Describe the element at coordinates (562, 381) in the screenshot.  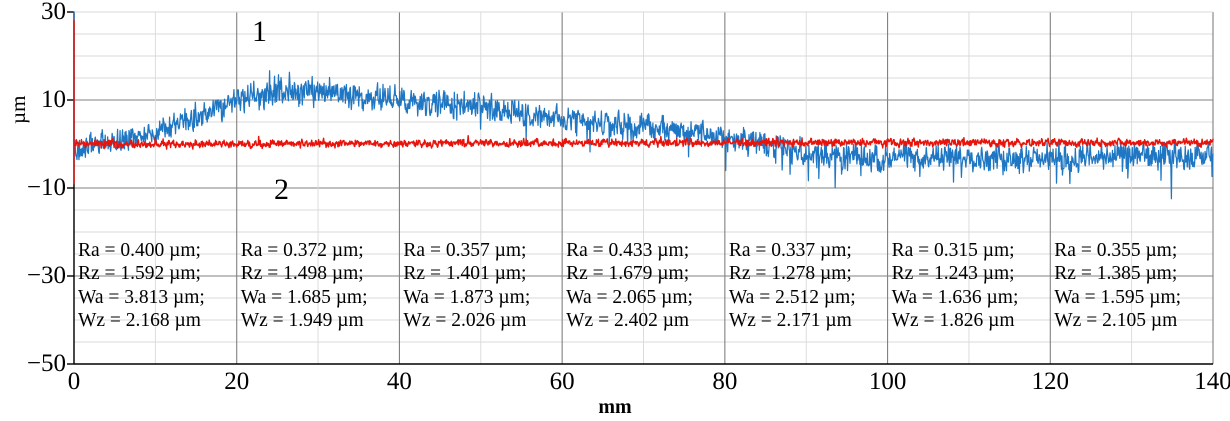
I see `x-tick-label: 60` at that location.